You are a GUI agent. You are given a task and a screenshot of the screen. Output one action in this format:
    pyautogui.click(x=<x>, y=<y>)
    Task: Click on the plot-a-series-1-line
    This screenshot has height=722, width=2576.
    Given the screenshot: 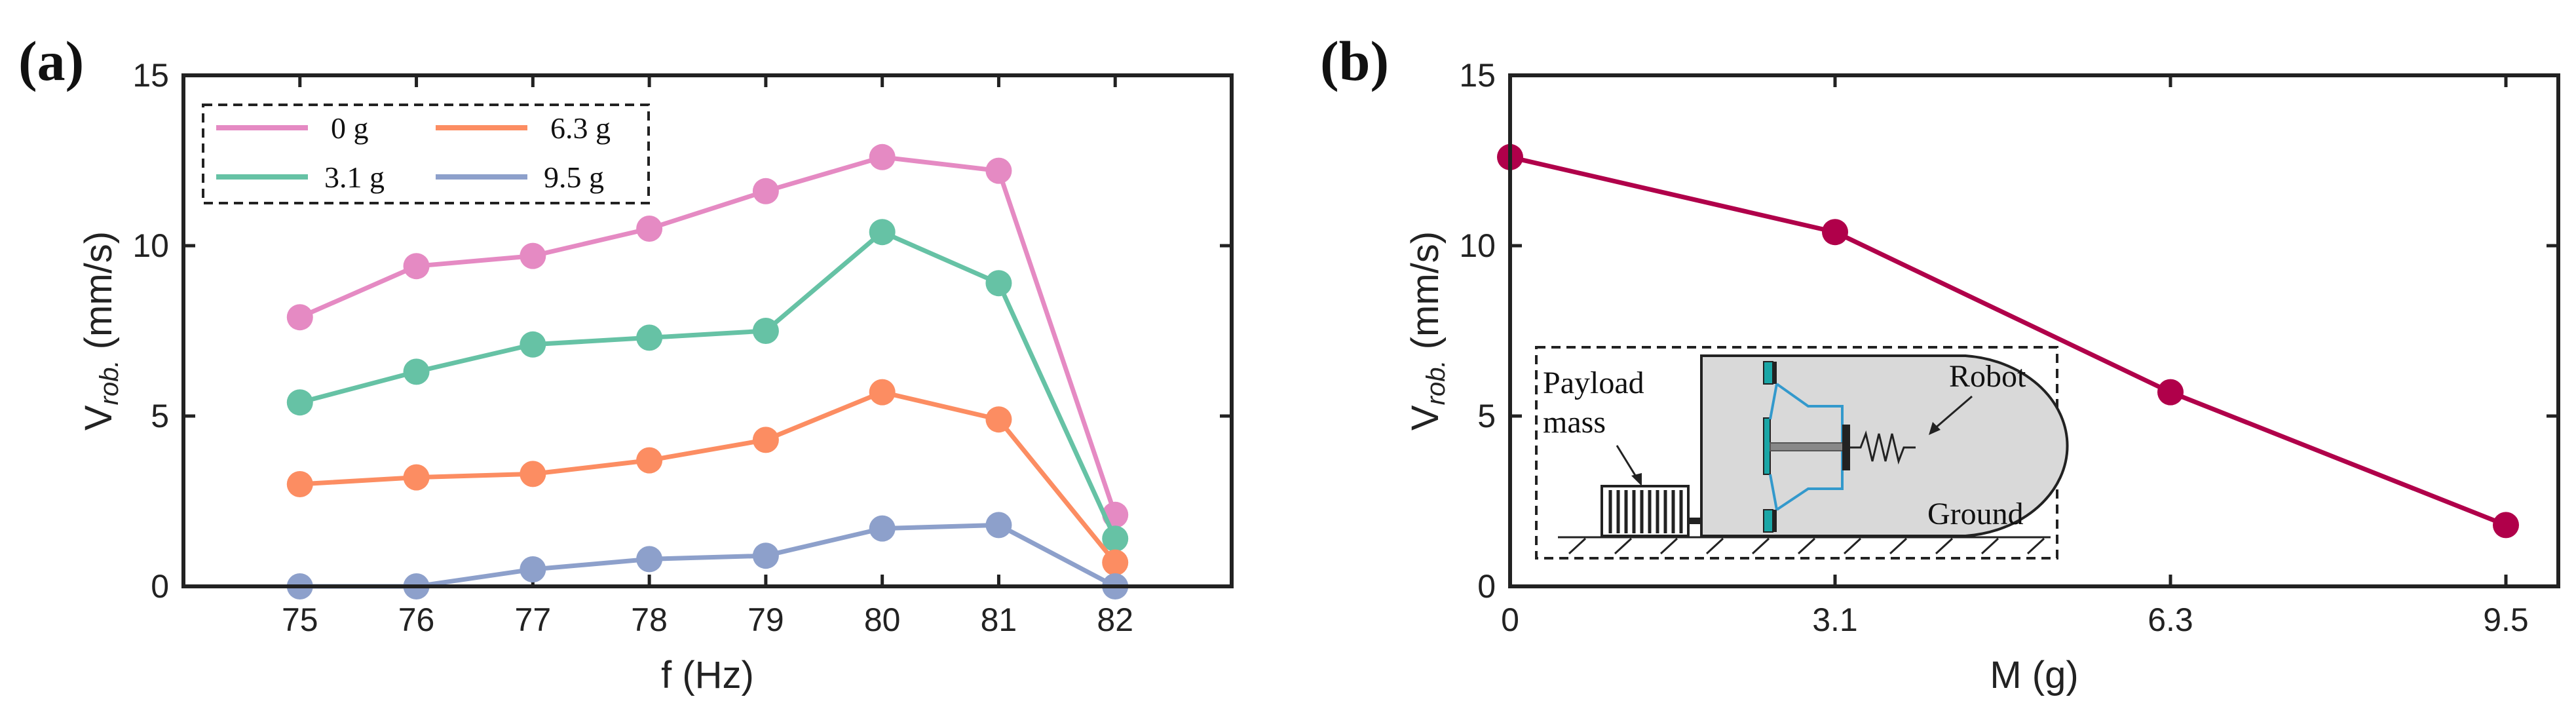 What is the action you would take?
    pyautogui.click(x=708, y=384)
    